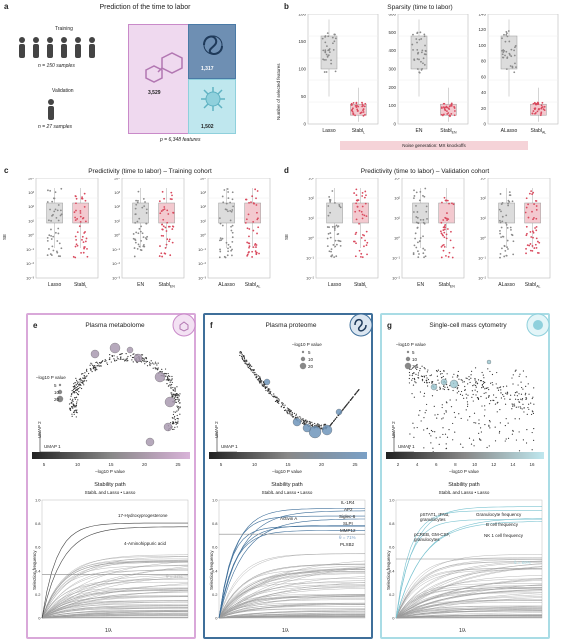 This screenshot has width=563, height=643. I want to click on baseline-box, so click(227, 213).